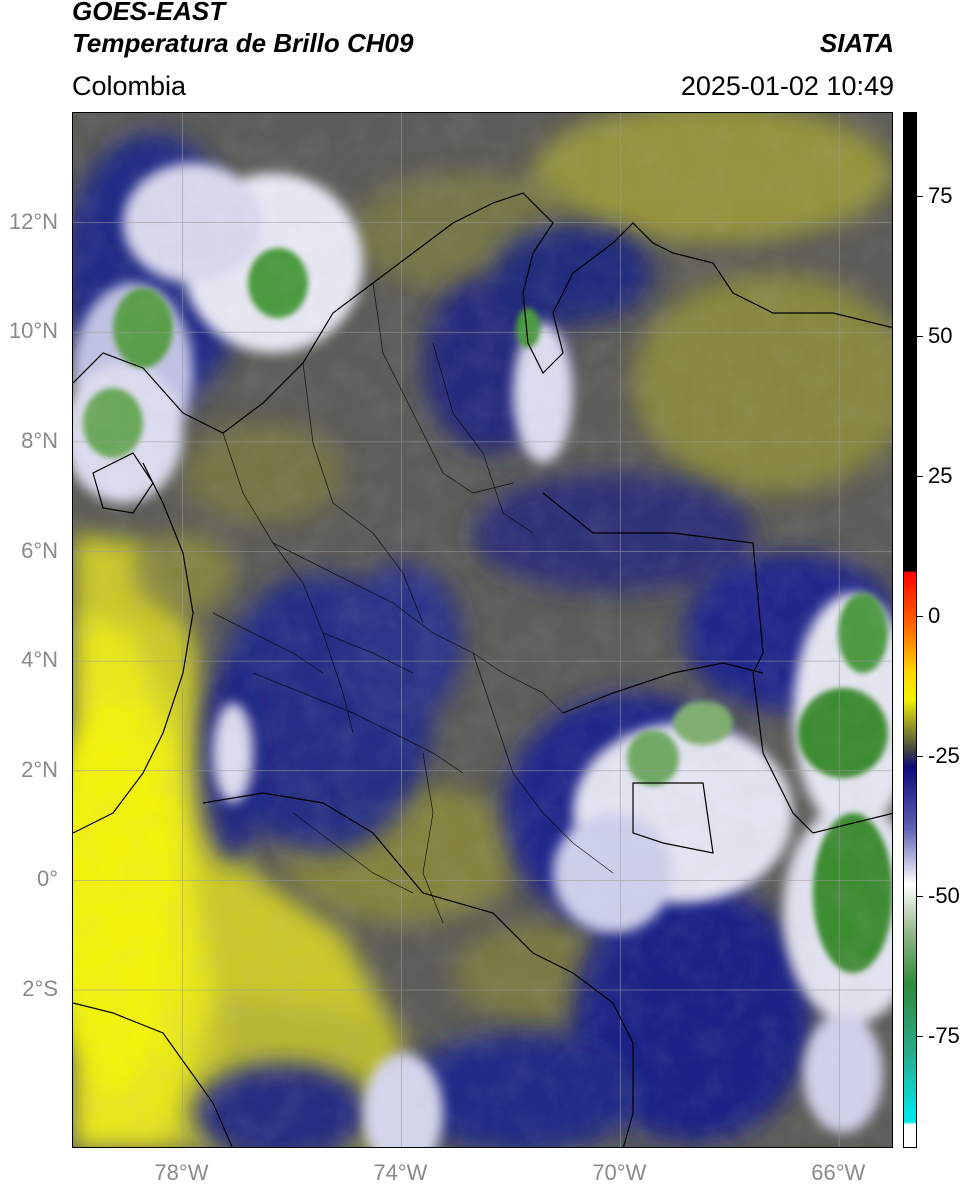  I want to click on lat-tick-label: 6°N, so click(39, 550).